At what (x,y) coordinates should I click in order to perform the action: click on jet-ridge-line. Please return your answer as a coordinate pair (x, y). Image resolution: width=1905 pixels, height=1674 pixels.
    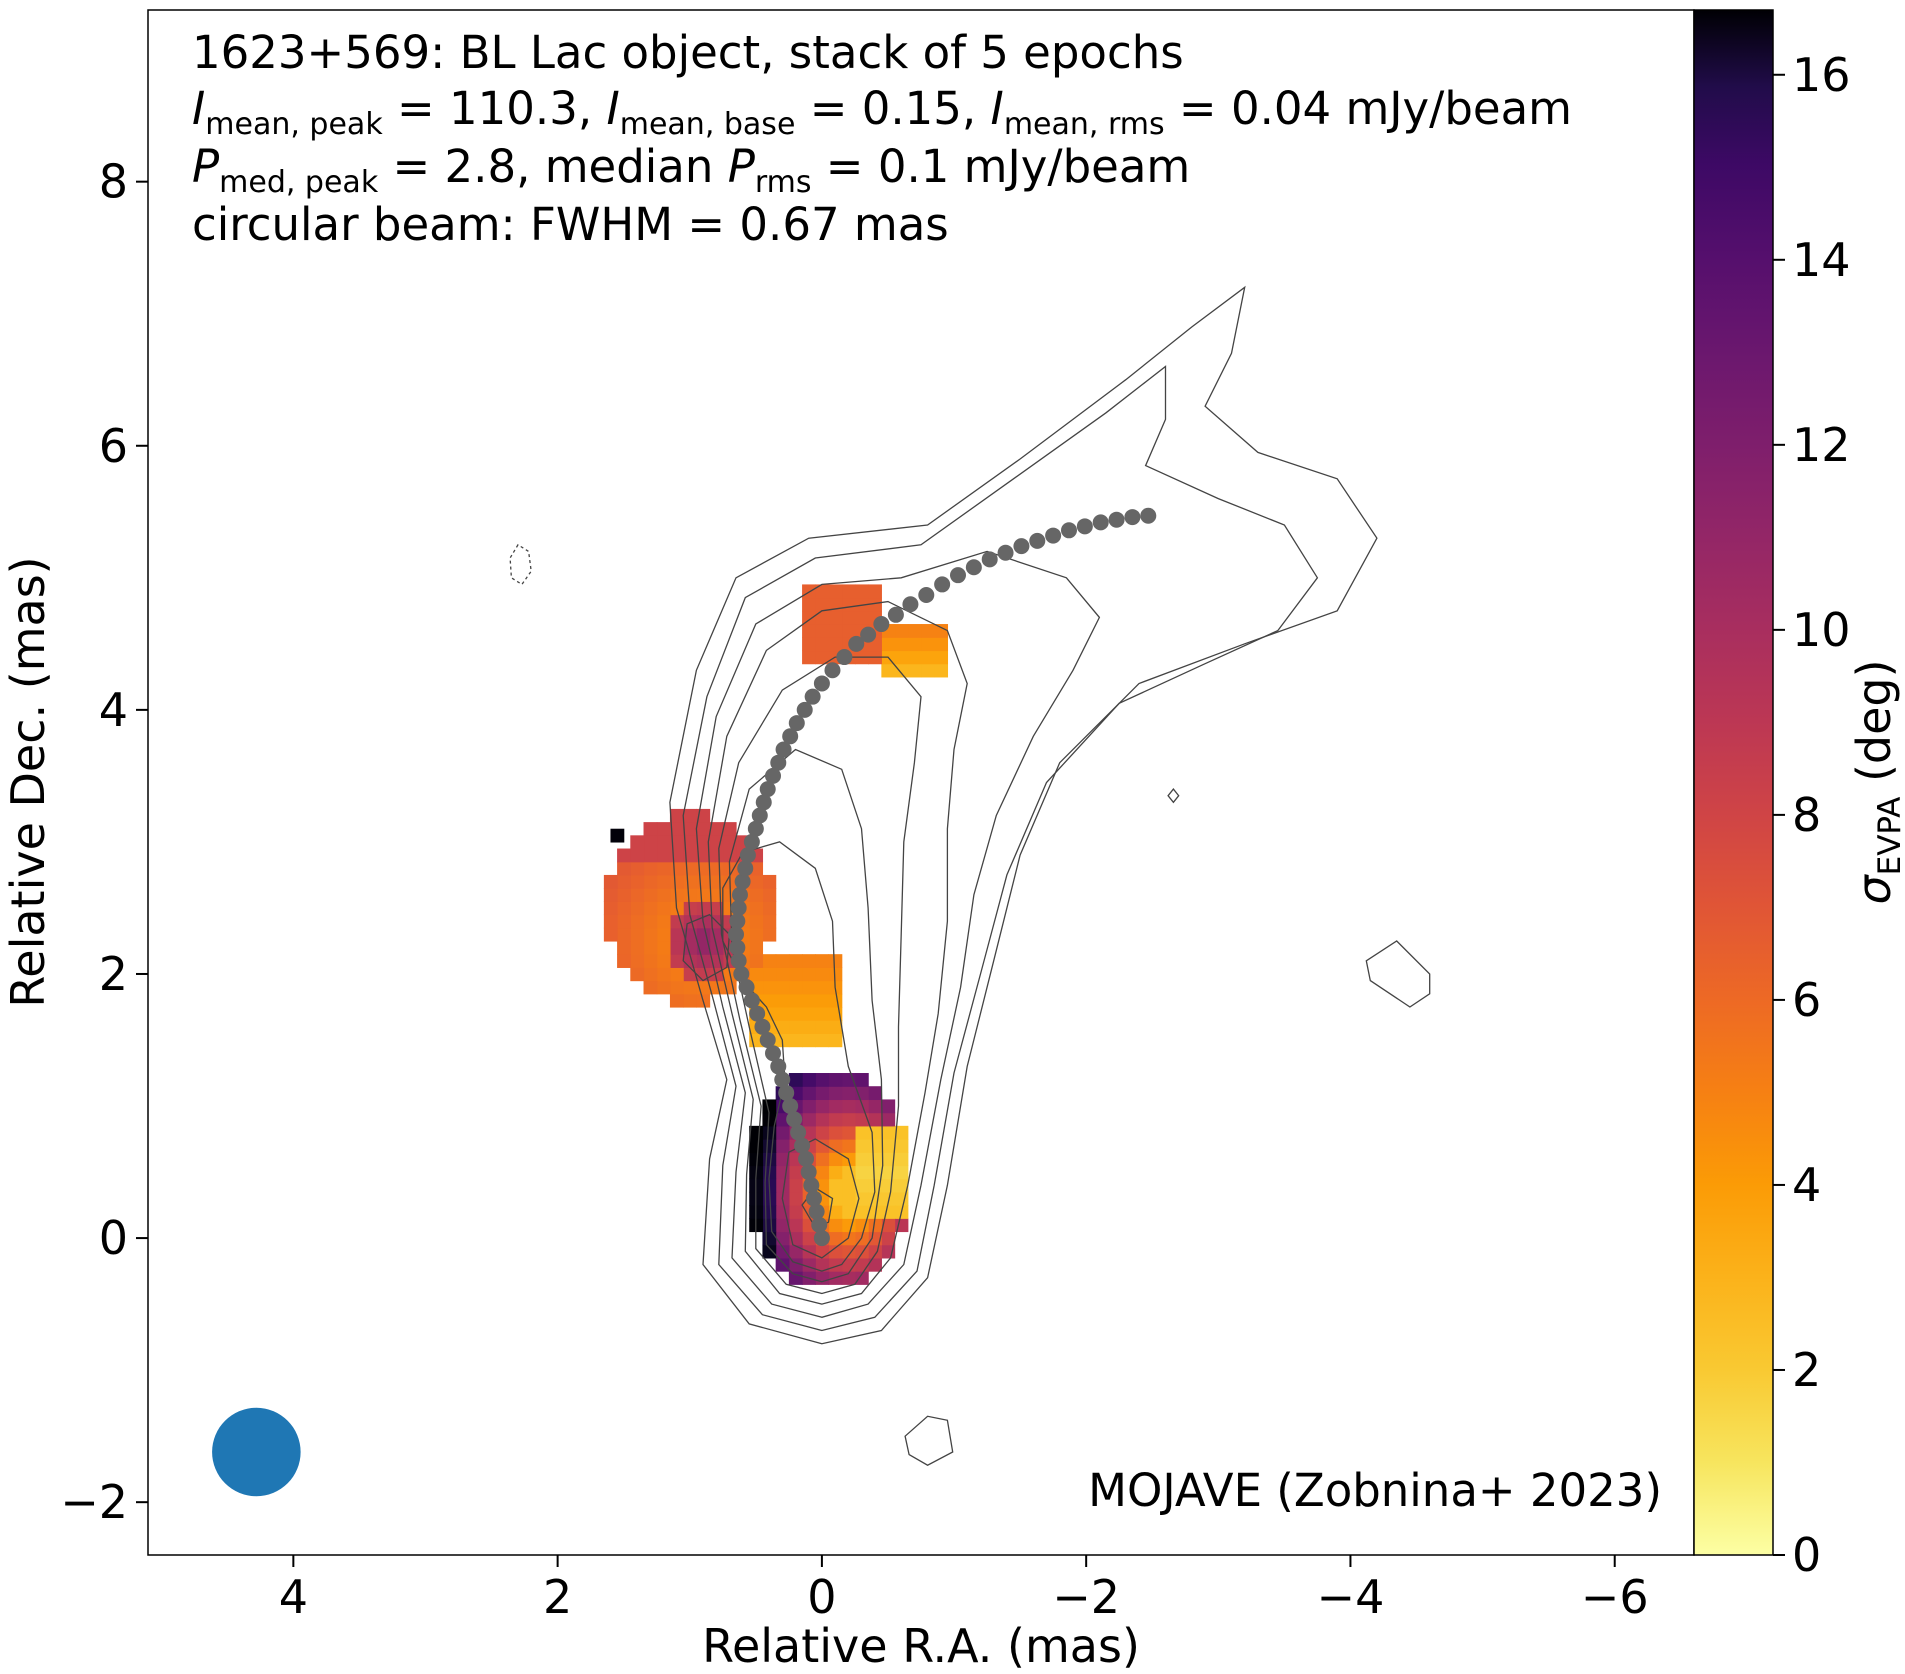
    Looking at the image, I should click on (942, 877).